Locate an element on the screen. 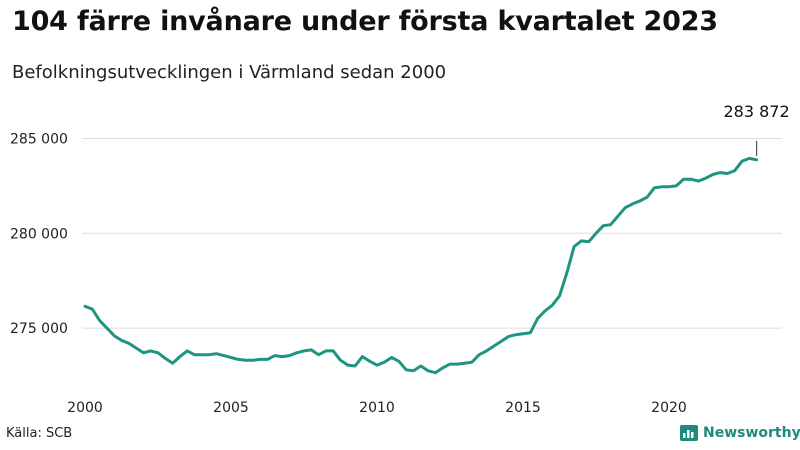 The height and width of the screenshot is (450, 800). x-tick-label: 2010 is located at coordinates (377, 408).